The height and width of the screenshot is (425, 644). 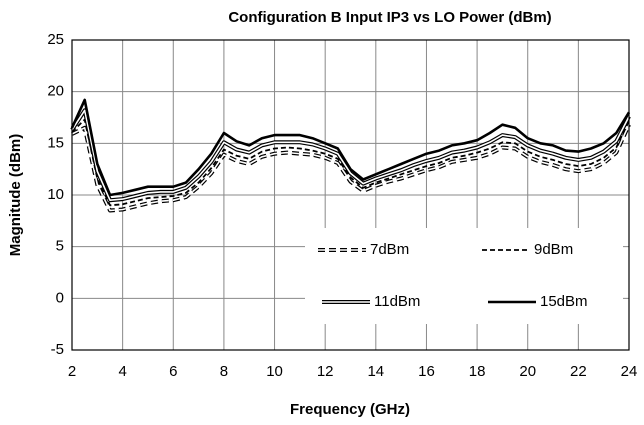 I want to click on x-axis-label: Frequency (GHz), so click(x=350, y=409).